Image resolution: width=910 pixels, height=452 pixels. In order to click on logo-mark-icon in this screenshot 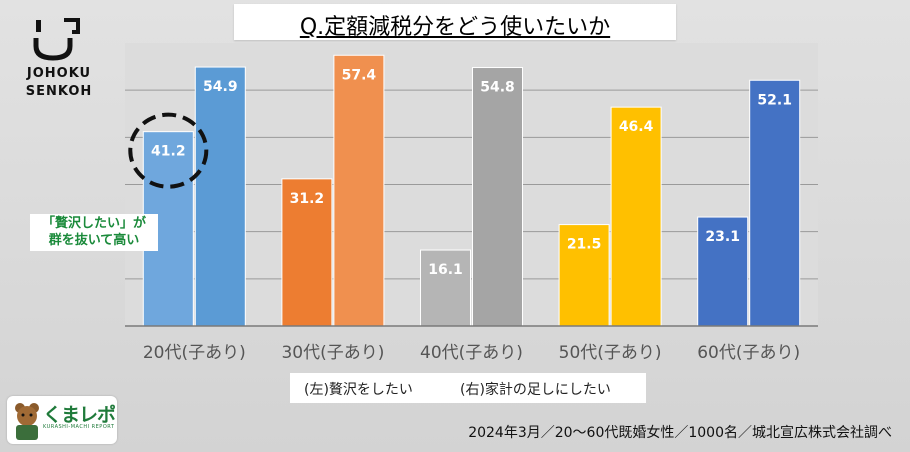, I will do `click(56, 39)`.